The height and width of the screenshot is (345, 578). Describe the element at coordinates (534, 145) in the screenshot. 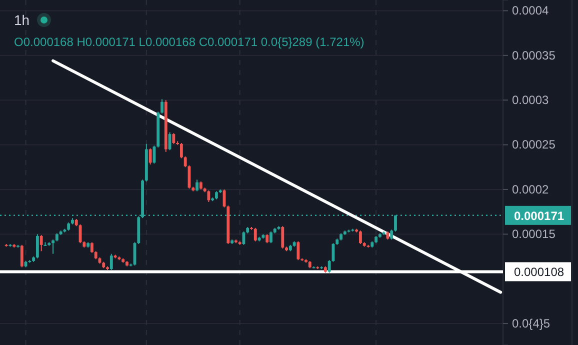

I see `y-tick-label: 0.00025` at that location.